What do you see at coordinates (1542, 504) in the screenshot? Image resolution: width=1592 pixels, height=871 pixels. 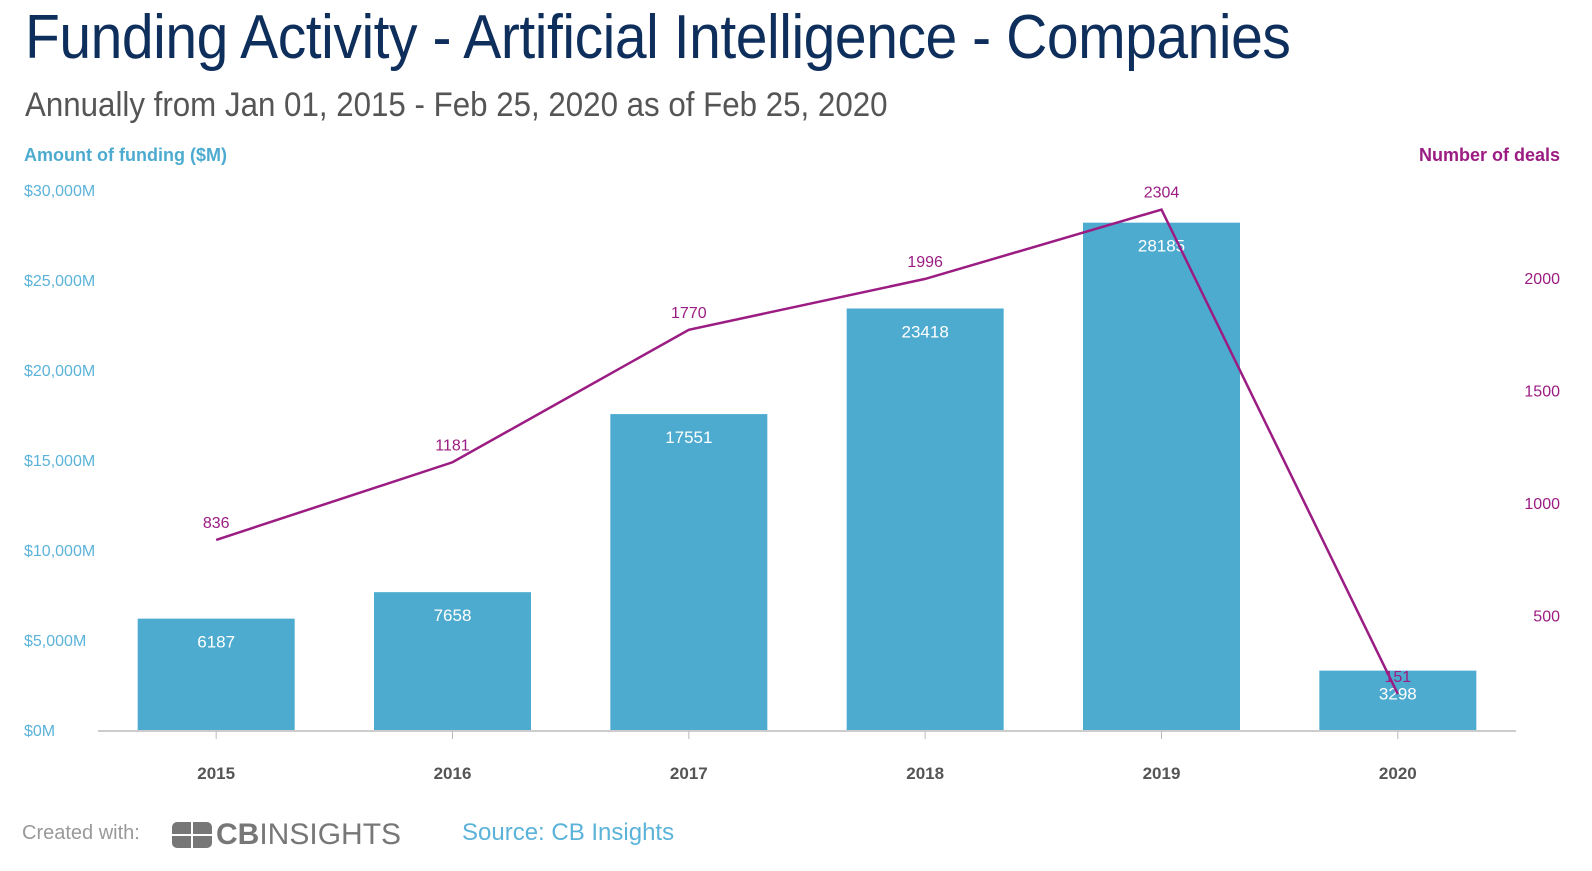 I see `right-tick-label: 1000` at bounding box center [1542, 504].